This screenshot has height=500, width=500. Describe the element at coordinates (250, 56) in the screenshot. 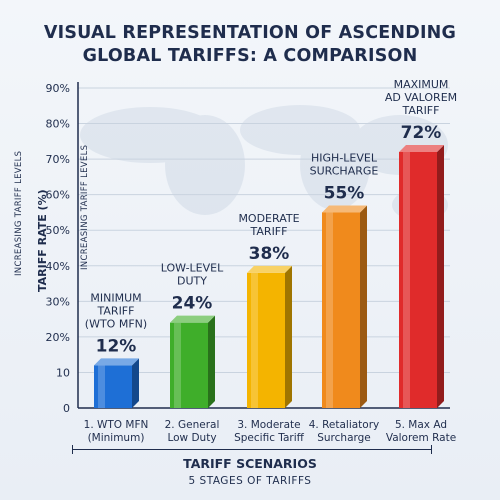

I see `chart-title-line-2: GLOBAL TARIFFS: A COMPARISON` at that location.